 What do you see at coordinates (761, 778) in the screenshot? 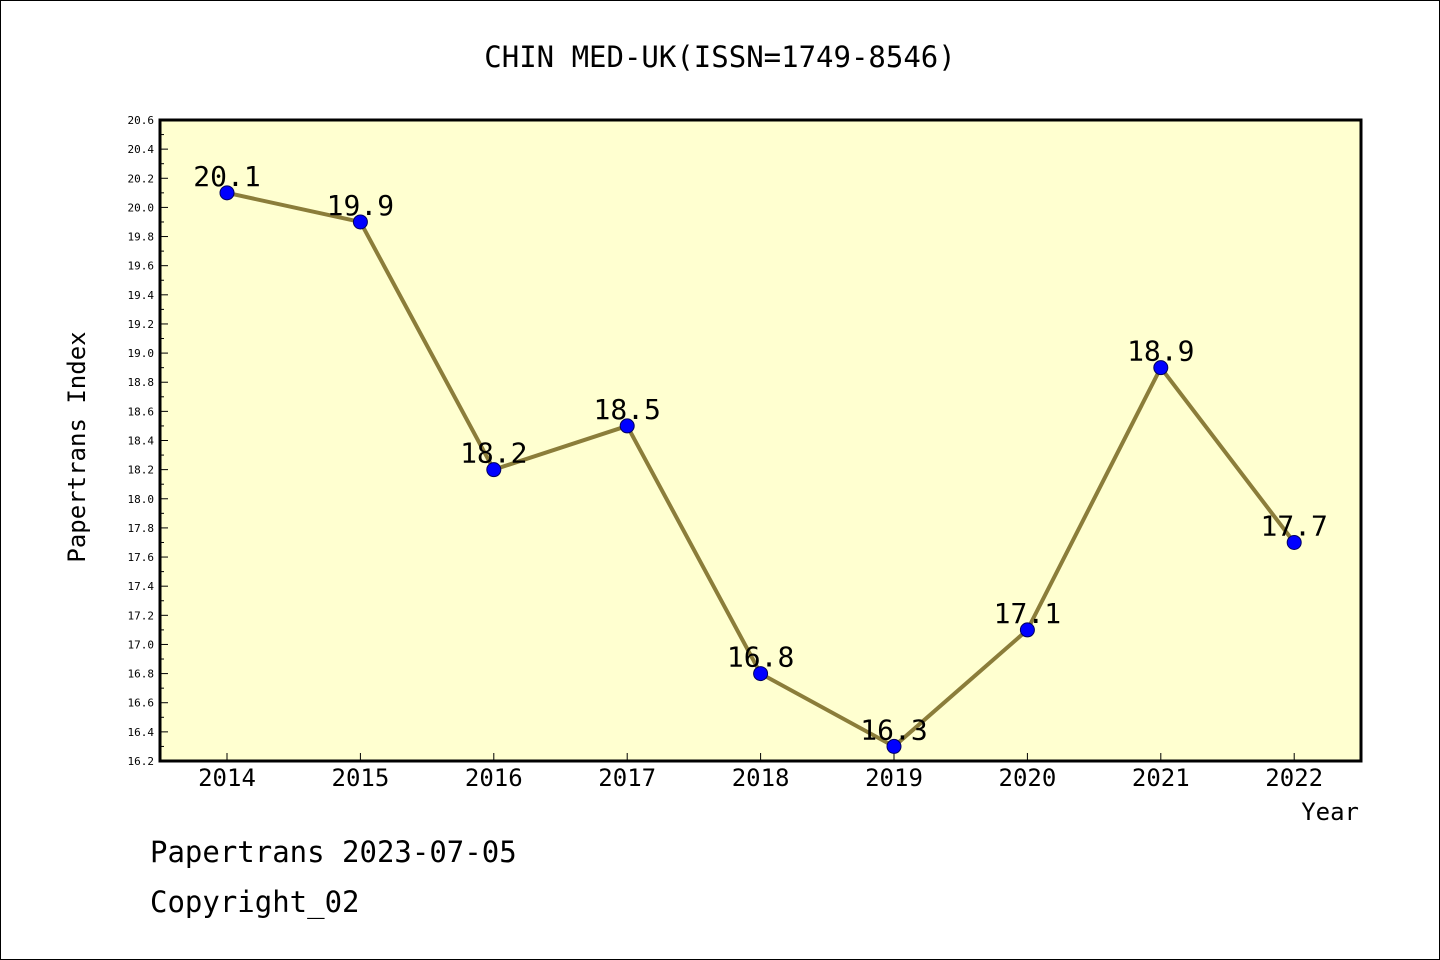
I see `x-tick-label: 2018` at bounding box center [761, 778].